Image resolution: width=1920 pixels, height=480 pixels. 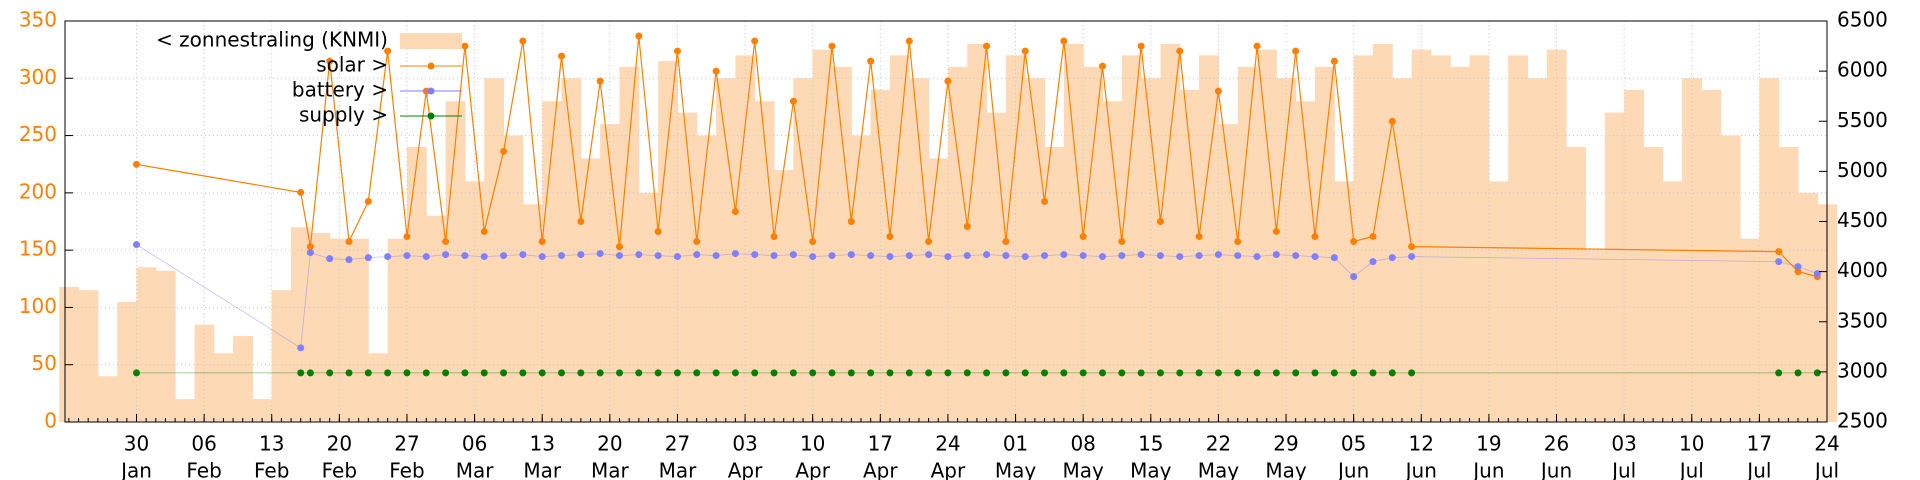 I want to click on y2-tick-label: 3500, so click(x=1862, y=320).